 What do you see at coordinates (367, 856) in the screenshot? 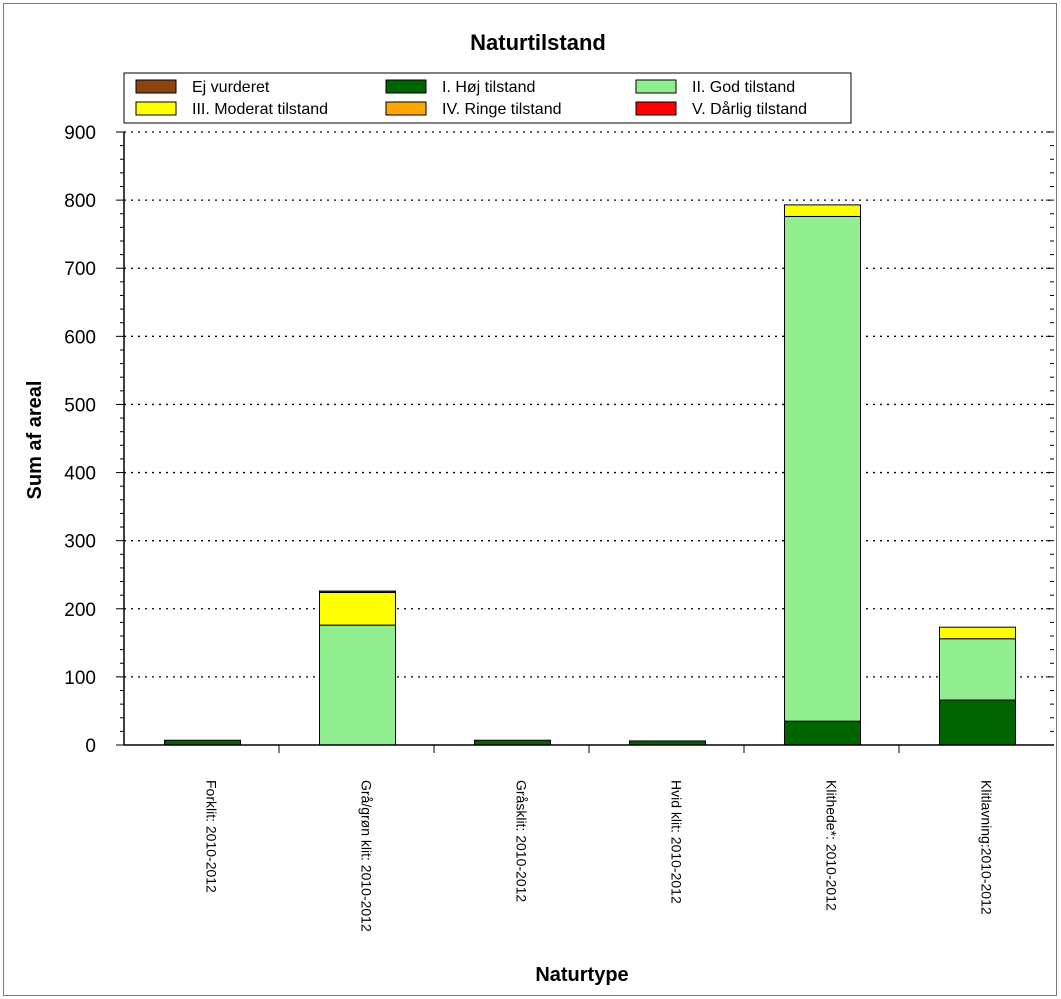
I see `x-tick-label: Grå/grøn klit: 2010-2012` at bounding box center [367, 856].